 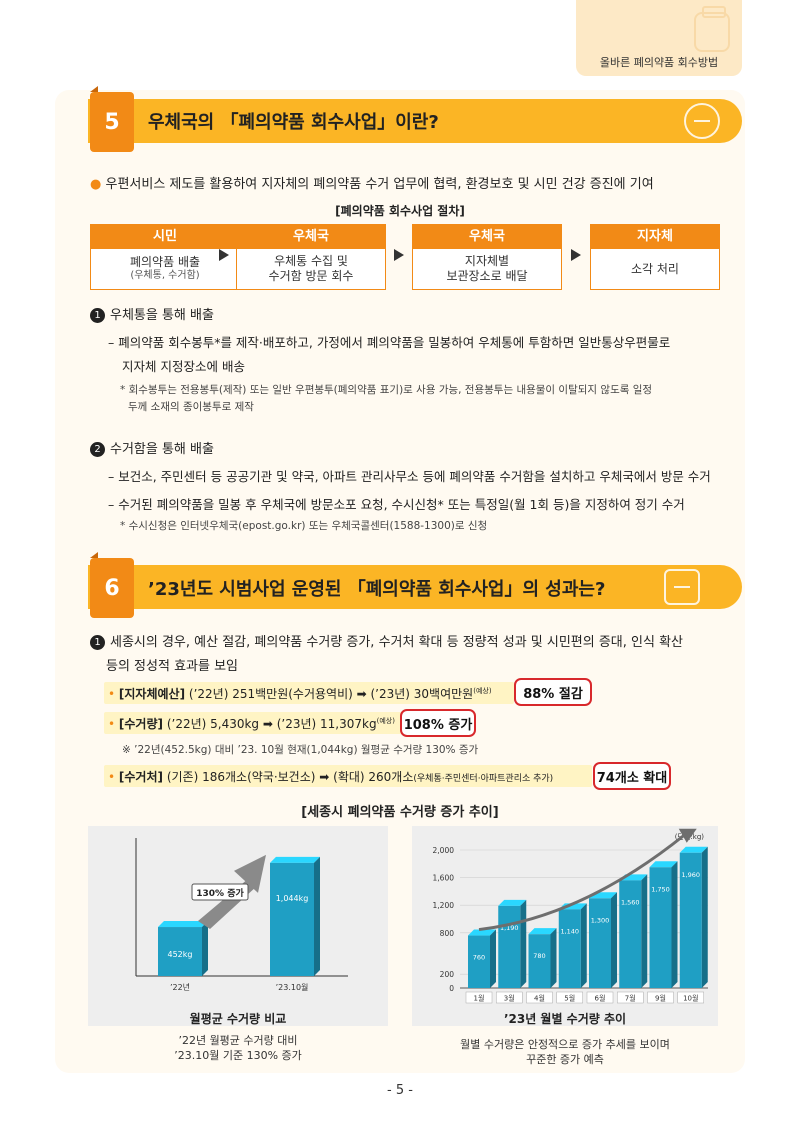 What do you see at coordinates (254, 723) in the screenshot?
I see `volume-row-highlight` at bounding box center [254, 723].